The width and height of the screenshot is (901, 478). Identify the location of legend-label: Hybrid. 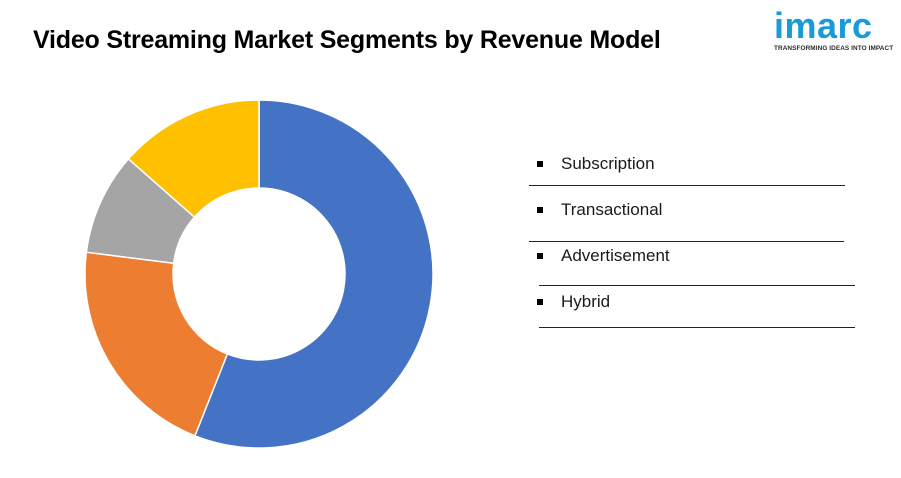
(586, 301).